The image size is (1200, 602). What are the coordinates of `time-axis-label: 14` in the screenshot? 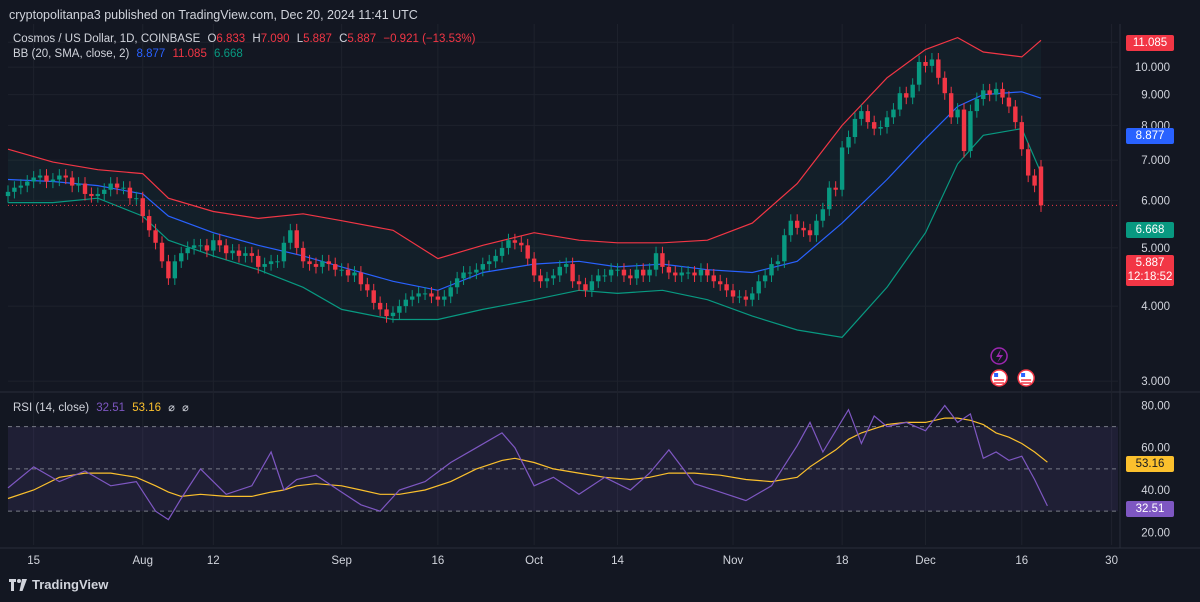 It's located at (617, 561).